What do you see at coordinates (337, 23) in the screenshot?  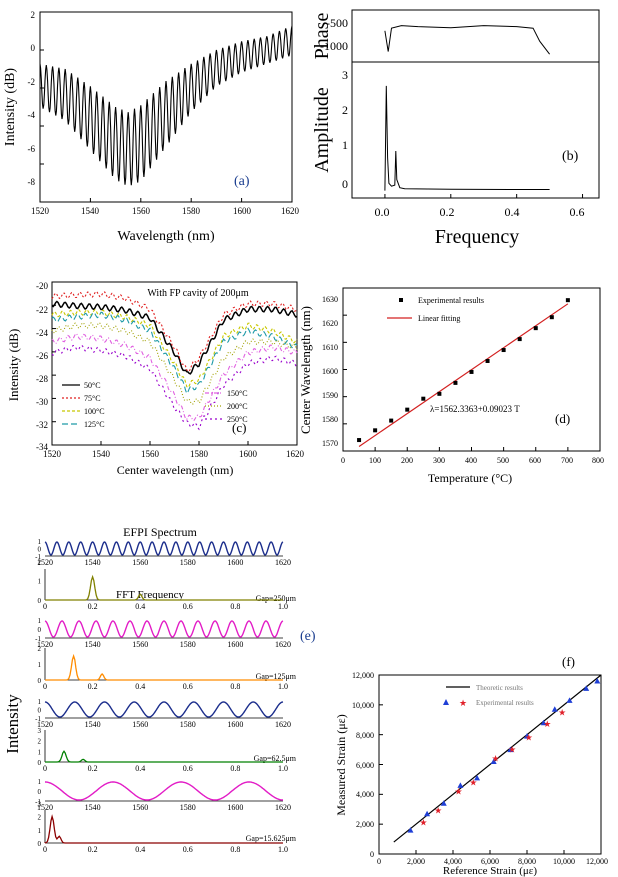 I see `y-tick-label: -500` at bounding box center [337, 23].